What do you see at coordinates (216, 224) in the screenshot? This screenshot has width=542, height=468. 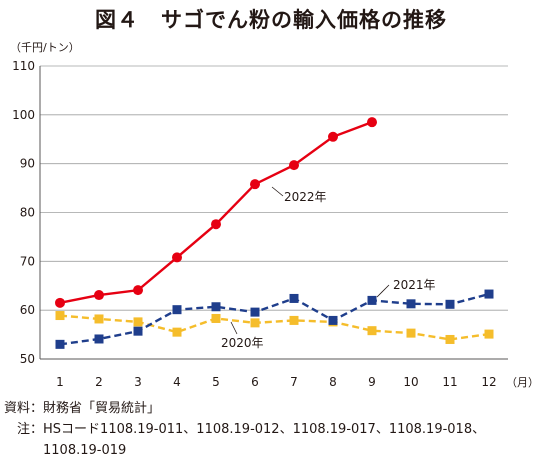 I see `data-point-2022年-5` at bounding box center [216, 224].